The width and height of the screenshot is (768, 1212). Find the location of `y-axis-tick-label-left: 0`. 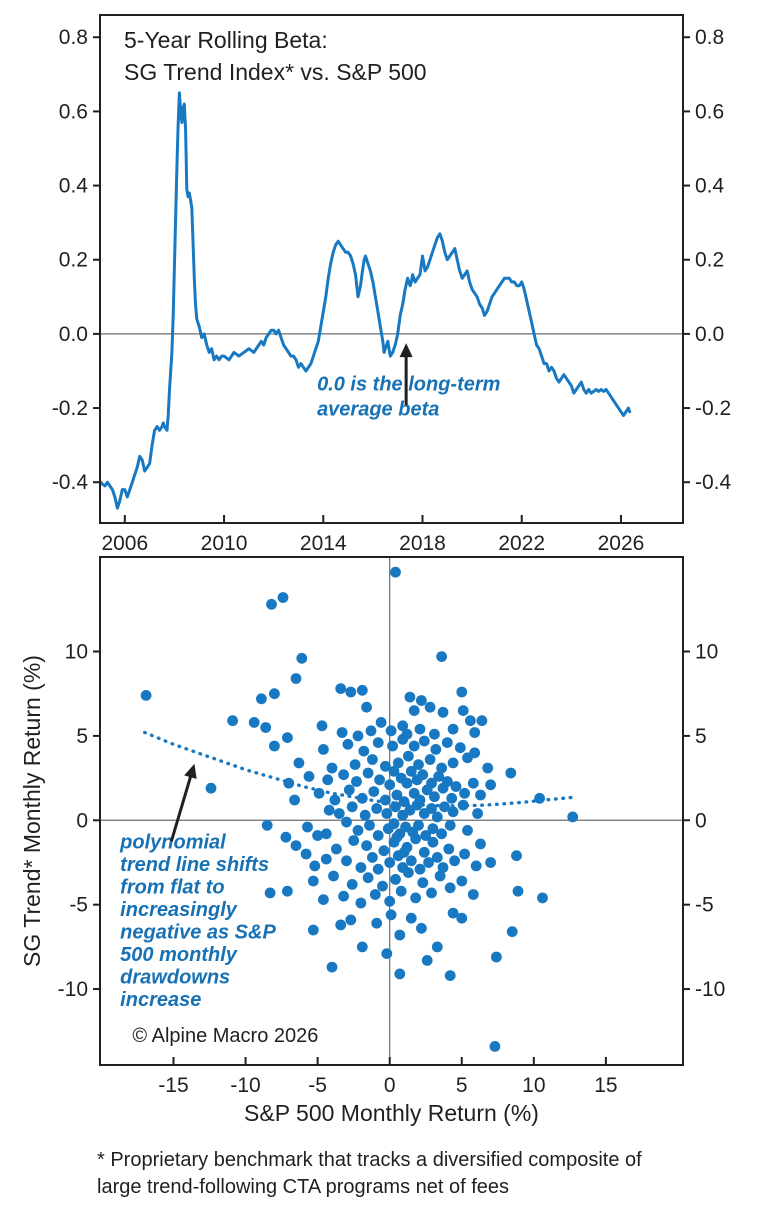

y-axis-tick-label-left: 0 is located at coordinates (82, 820).